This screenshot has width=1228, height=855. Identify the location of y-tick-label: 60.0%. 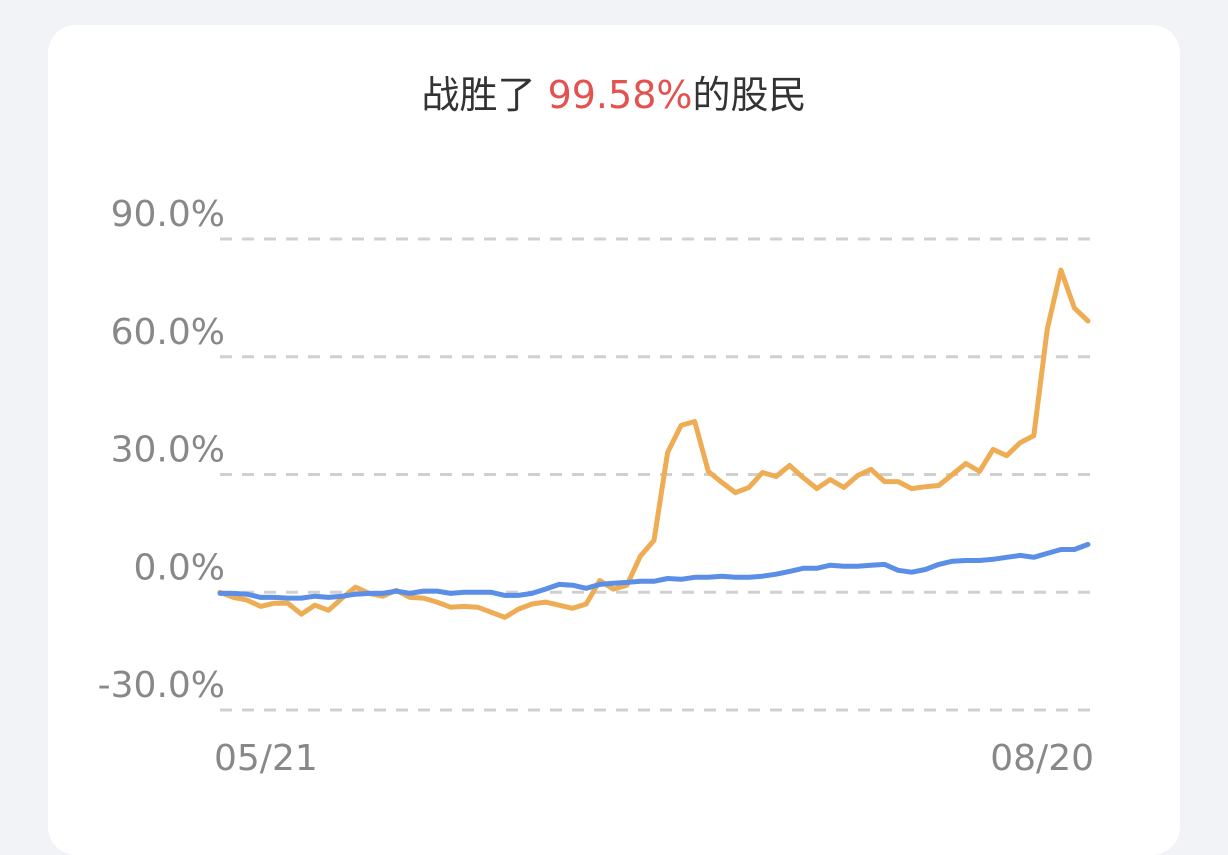
(168, 332).